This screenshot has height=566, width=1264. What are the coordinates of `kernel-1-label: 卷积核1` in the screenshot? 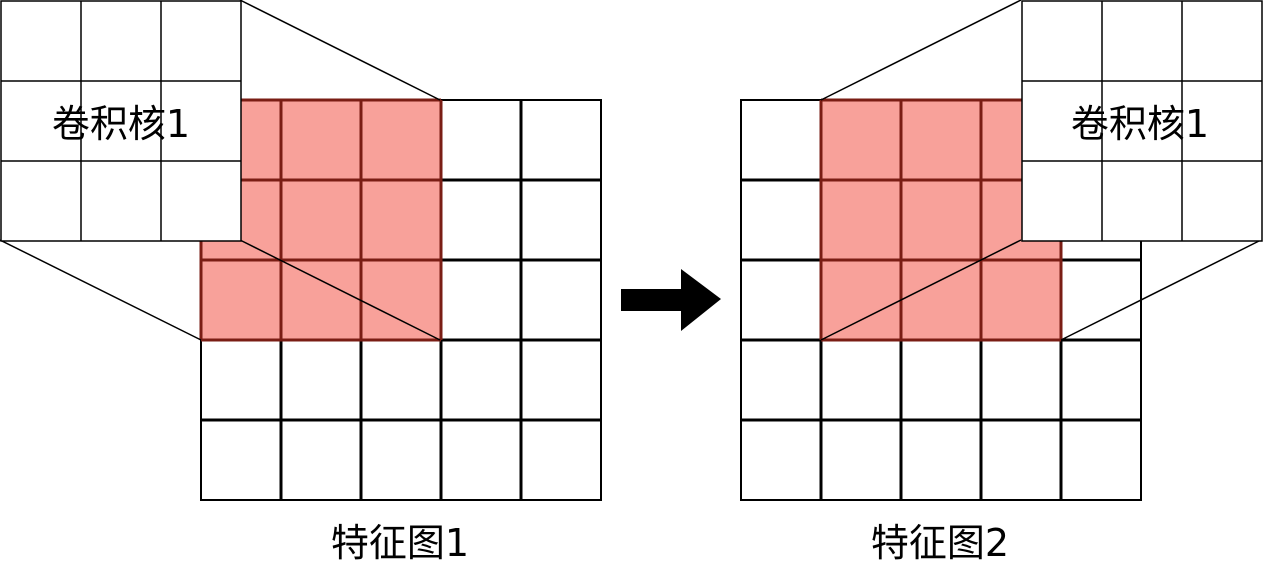 It's located at (121, 124).